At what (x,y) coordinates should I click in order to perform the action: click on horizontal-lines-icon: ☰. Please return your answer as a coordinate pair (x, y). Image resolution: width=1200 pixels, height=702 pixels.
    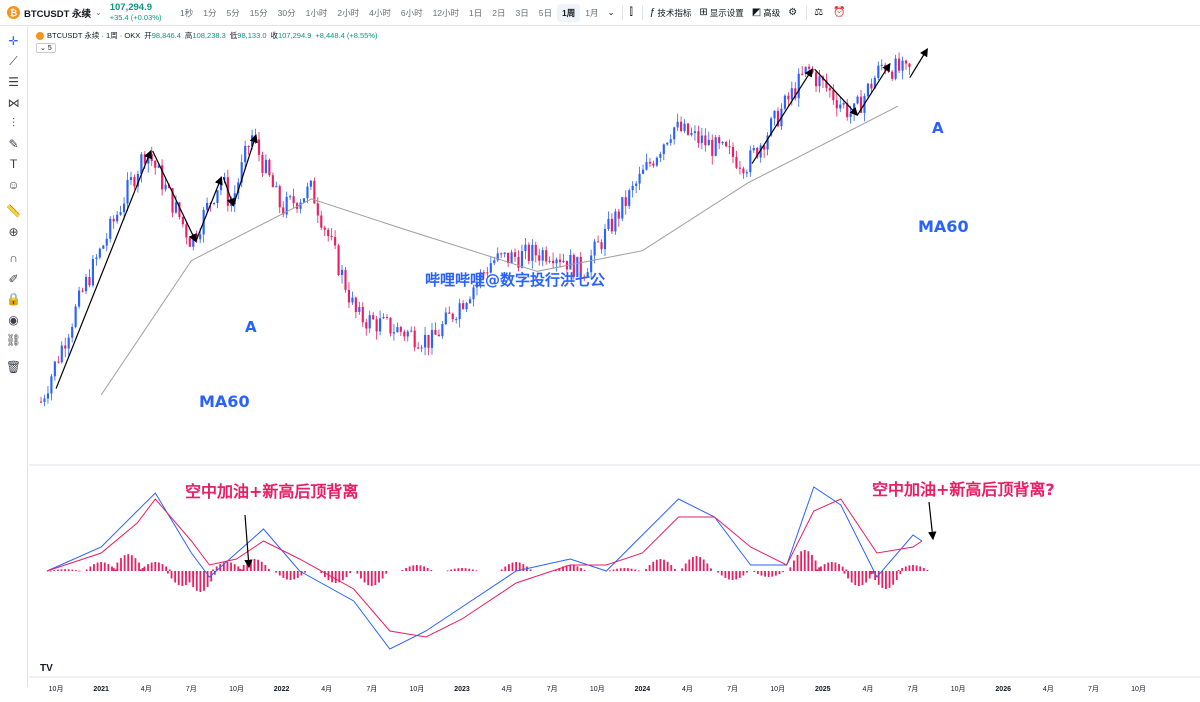
    Looking at the image, I should click on (13, 82).